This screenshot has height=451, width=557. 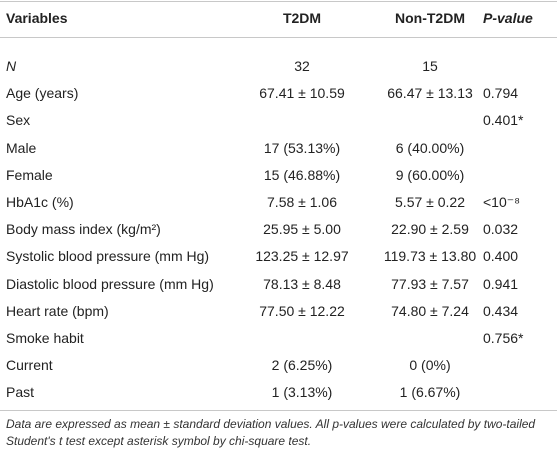 I want to click on table-cell: 0.032, so click(x=501, y=229).